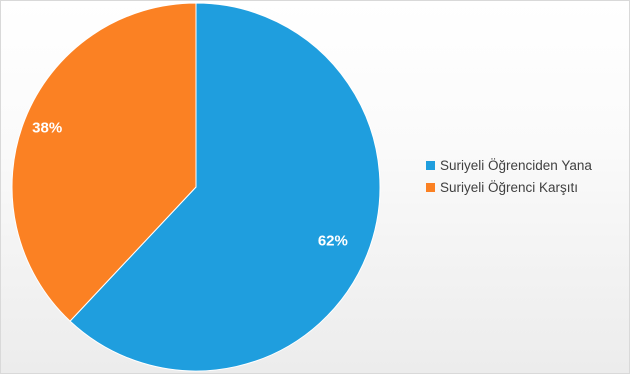  What do you see at coordinates (430, 187) in the screenshot?
I see `legend-swatch-contra` at bounding box center [430, 187].